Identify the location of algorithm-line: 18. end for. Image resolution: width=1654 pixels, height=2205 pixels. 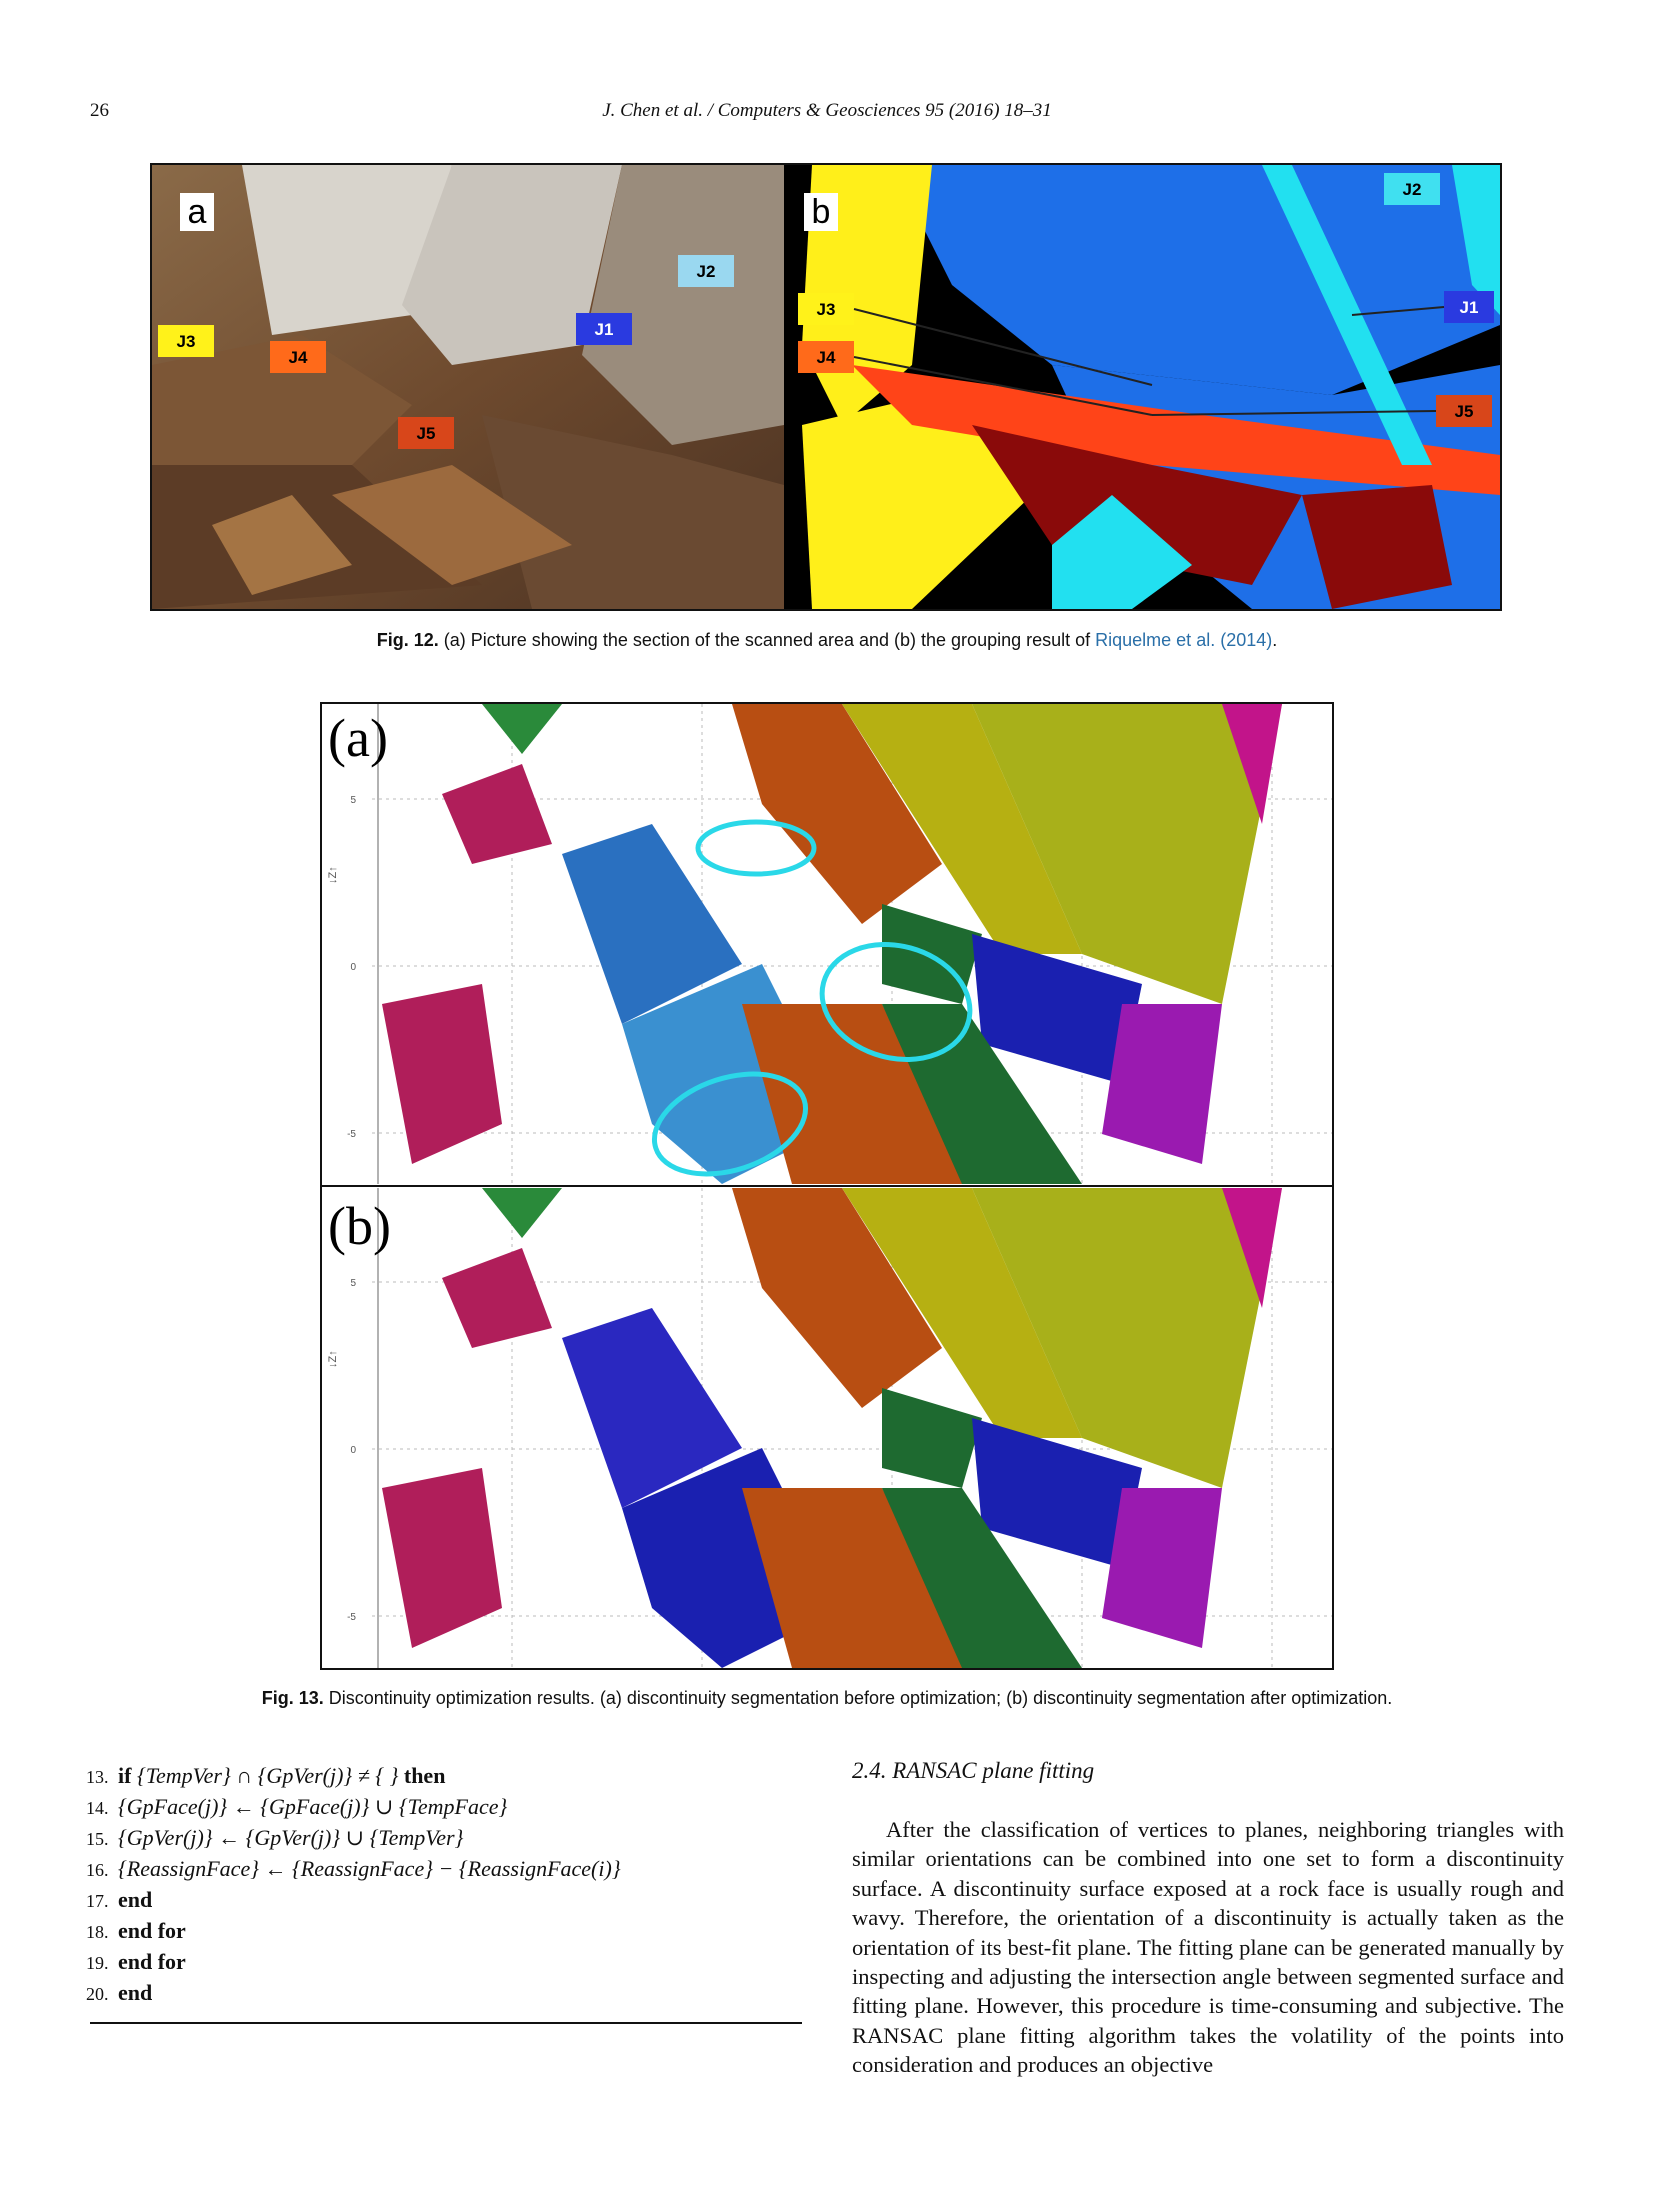
(444, 1930).